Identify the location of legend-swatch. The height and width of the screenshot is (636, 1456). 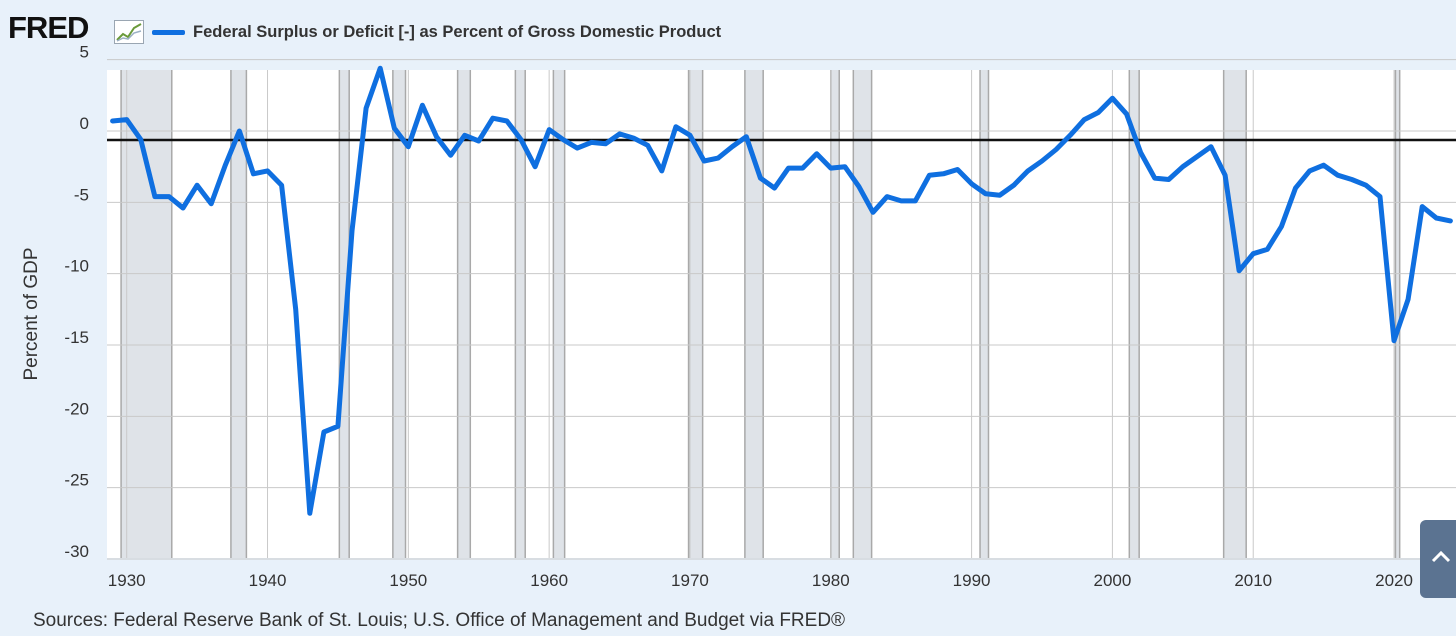
(168, 32).